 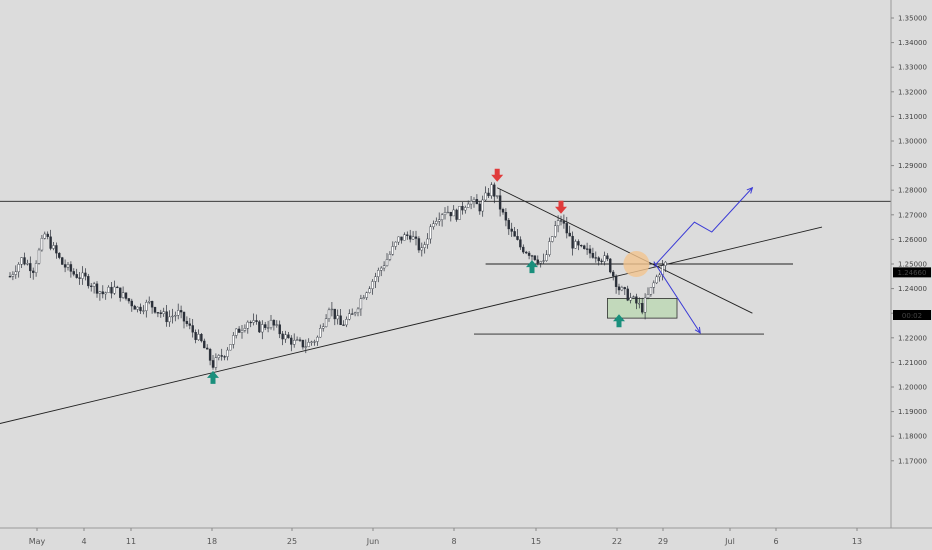 I want to click on time-tick-label: 29, so click(x=663, y=541).